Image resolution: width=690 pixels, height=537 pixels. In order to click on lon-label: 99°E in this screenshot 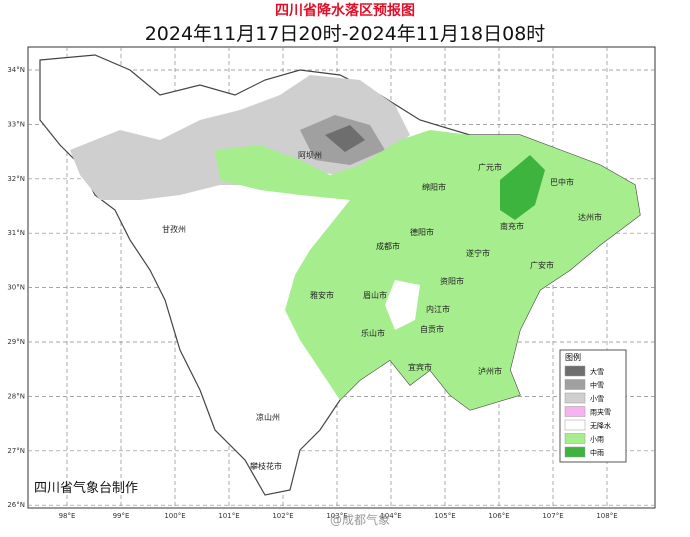, I will do `click(121, 516)`.